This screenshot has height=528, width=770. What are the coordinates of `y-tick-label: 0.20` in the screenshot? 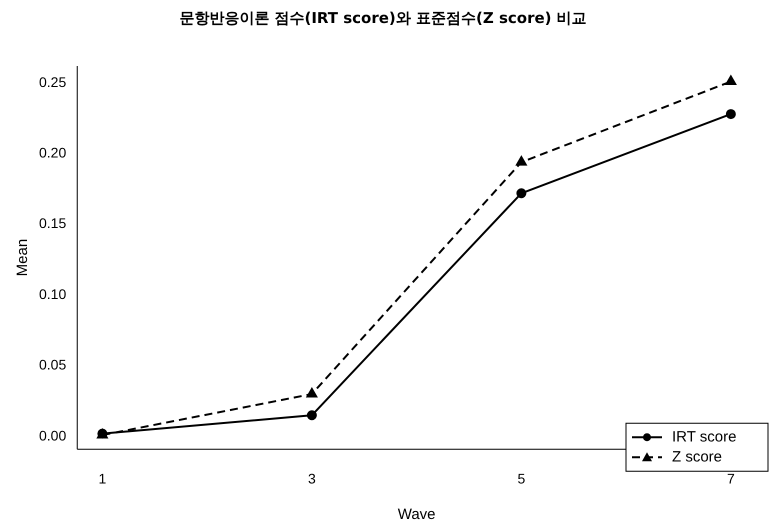 It's located at (52, 152).